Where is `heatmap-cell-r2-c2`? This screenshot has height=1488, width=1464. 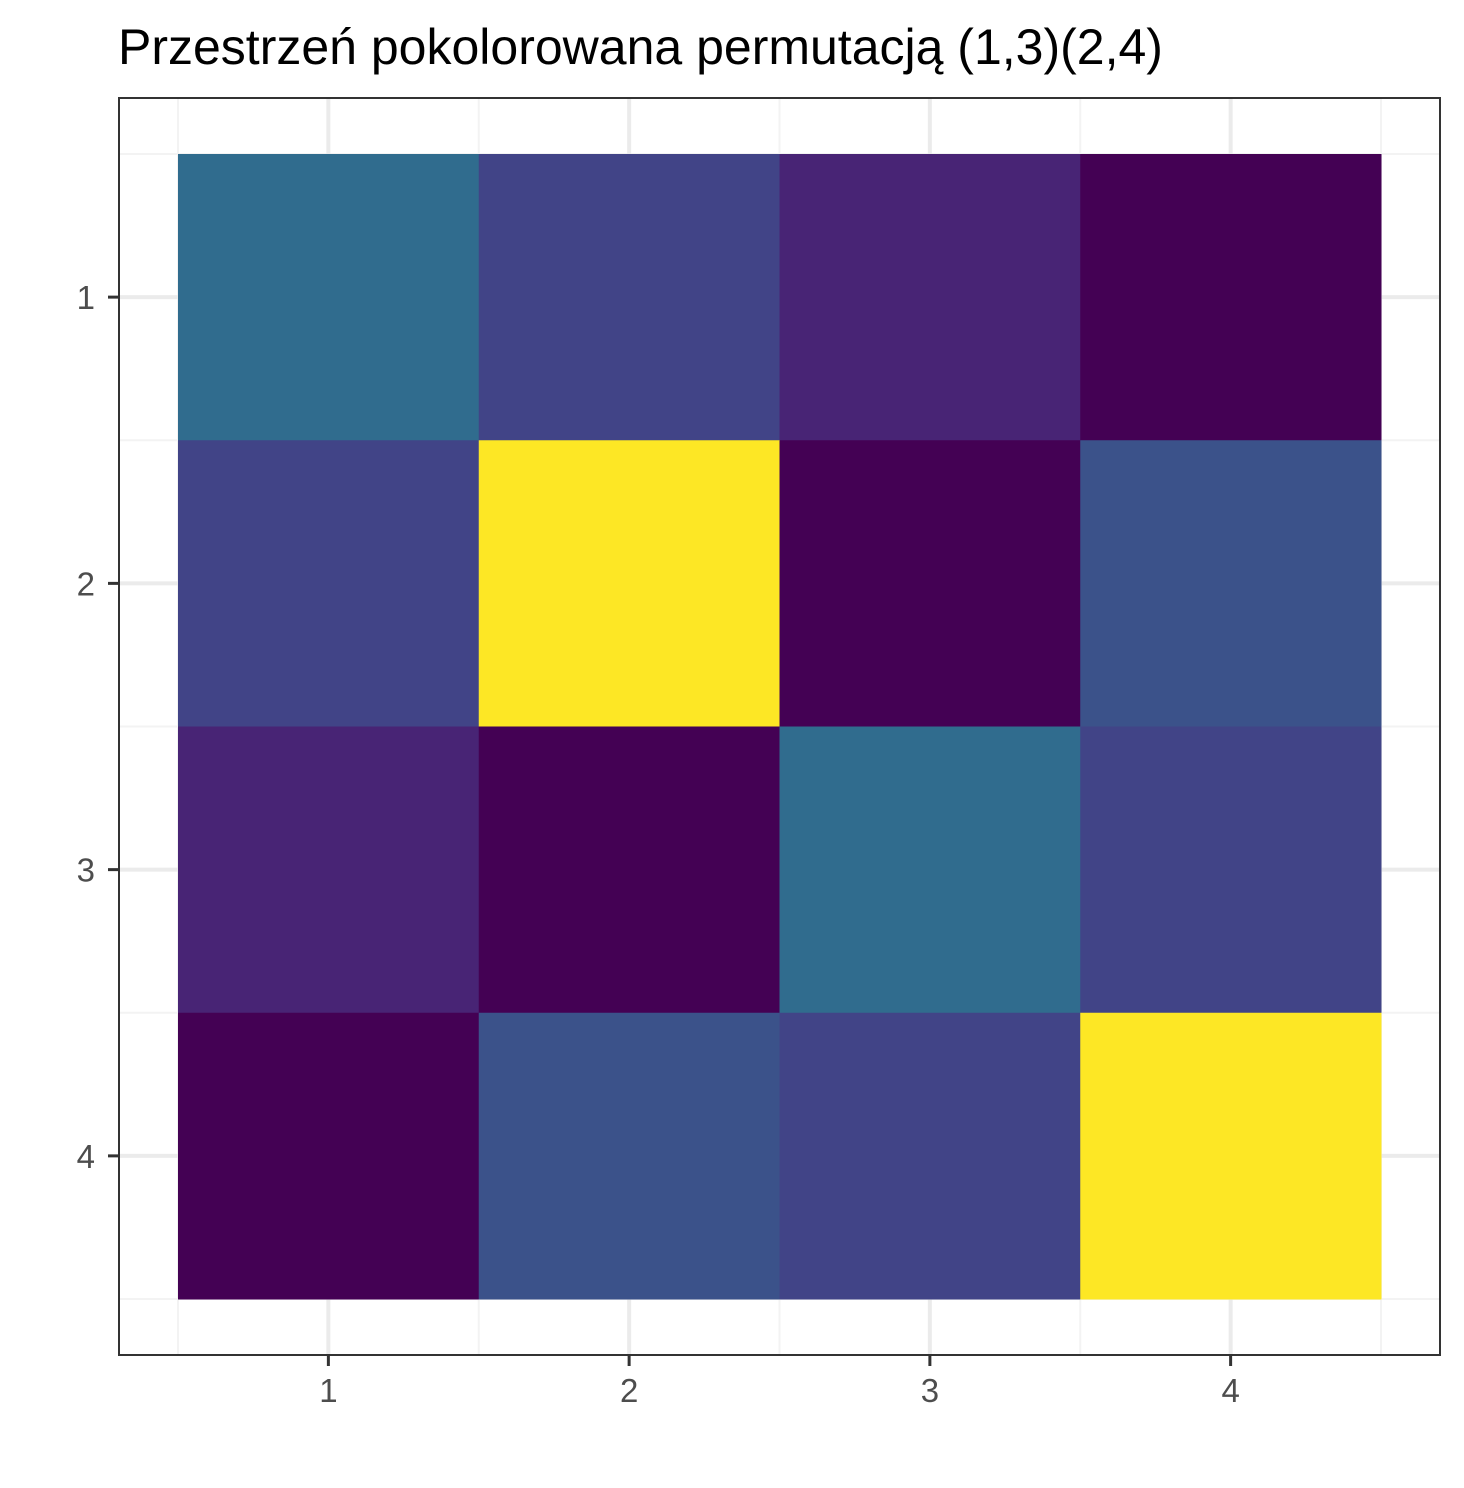 heatmap-cell-r2-c2 is located at coordinates (629, 583).